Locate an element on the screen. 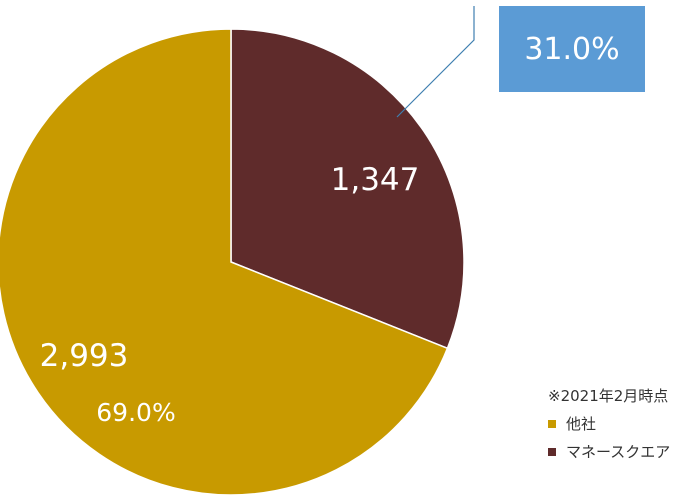  legend-label-other: 他社 is located at coordinates (581, 424).